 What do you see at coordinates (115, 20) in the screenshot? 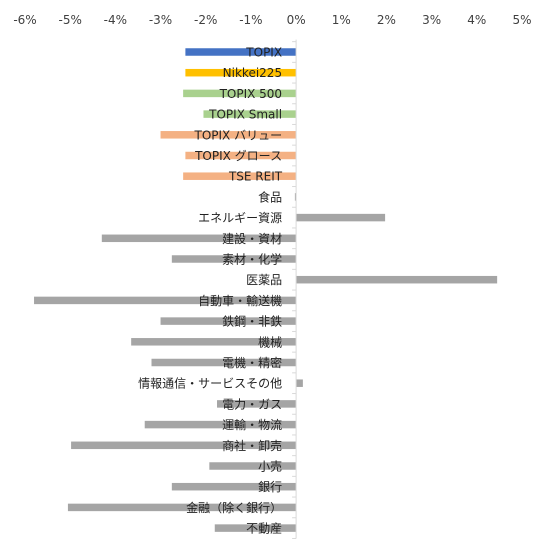
I see `x-tick-label: -4%` at bounding box center [115, 20].